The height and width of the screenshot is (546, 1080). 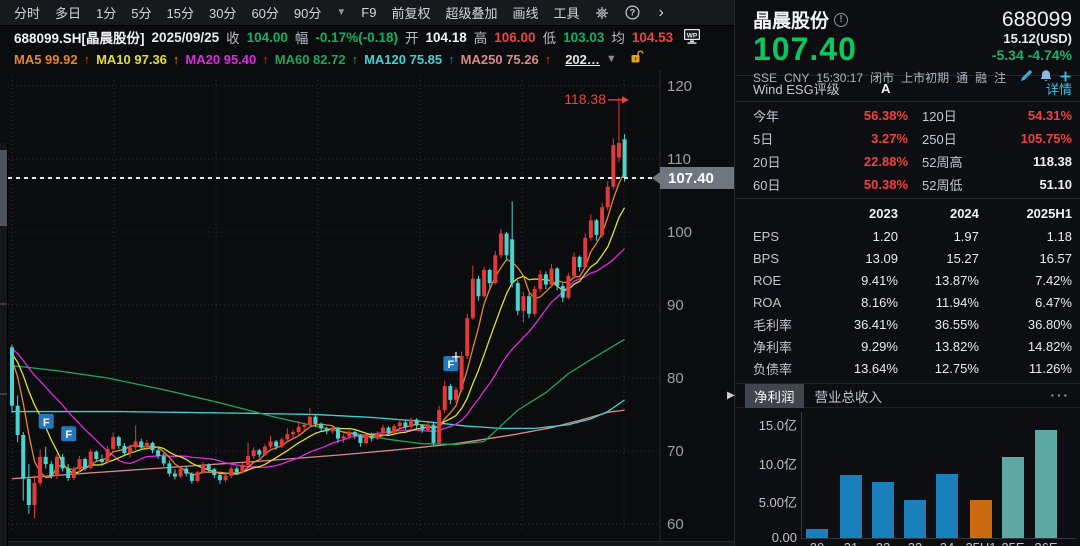 What do you see at coordinates (885, 161) in the screenshot?
I see `return-value: 22.88%` at bounding box center [885, 161].